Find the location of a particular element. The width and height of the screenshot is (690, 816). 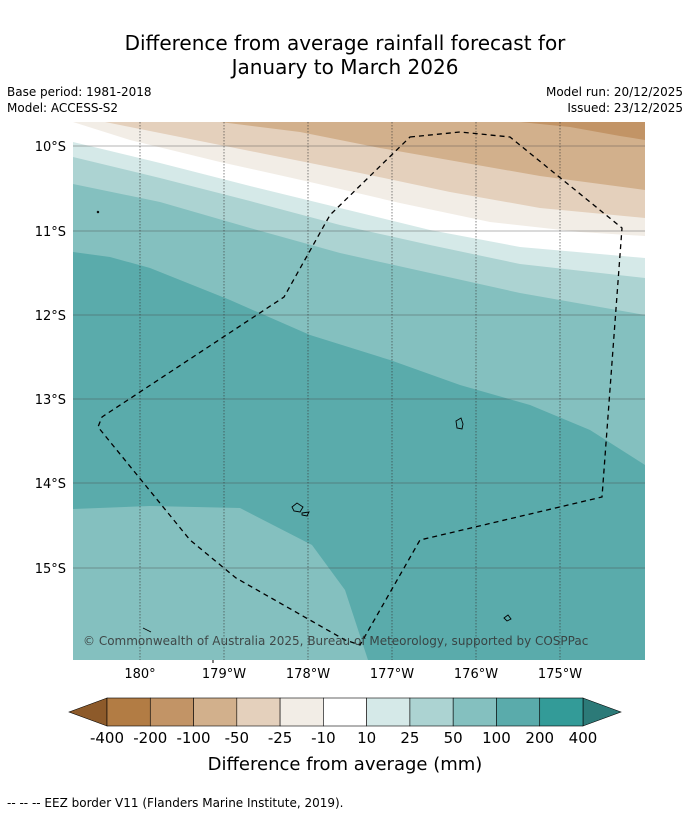

band-minus100-to-minus50 is located at coordinates (432, 156).